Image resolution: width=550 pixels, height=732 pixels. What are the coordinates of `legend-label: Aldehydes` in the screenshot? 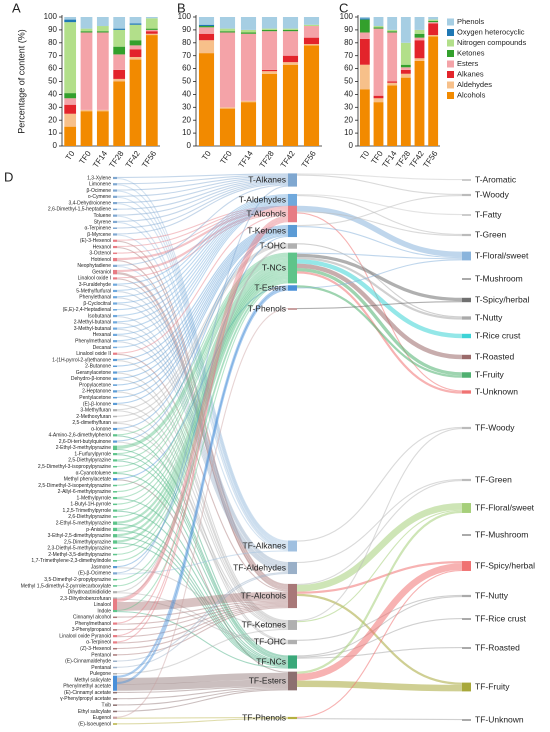 It's located at (474, 84).